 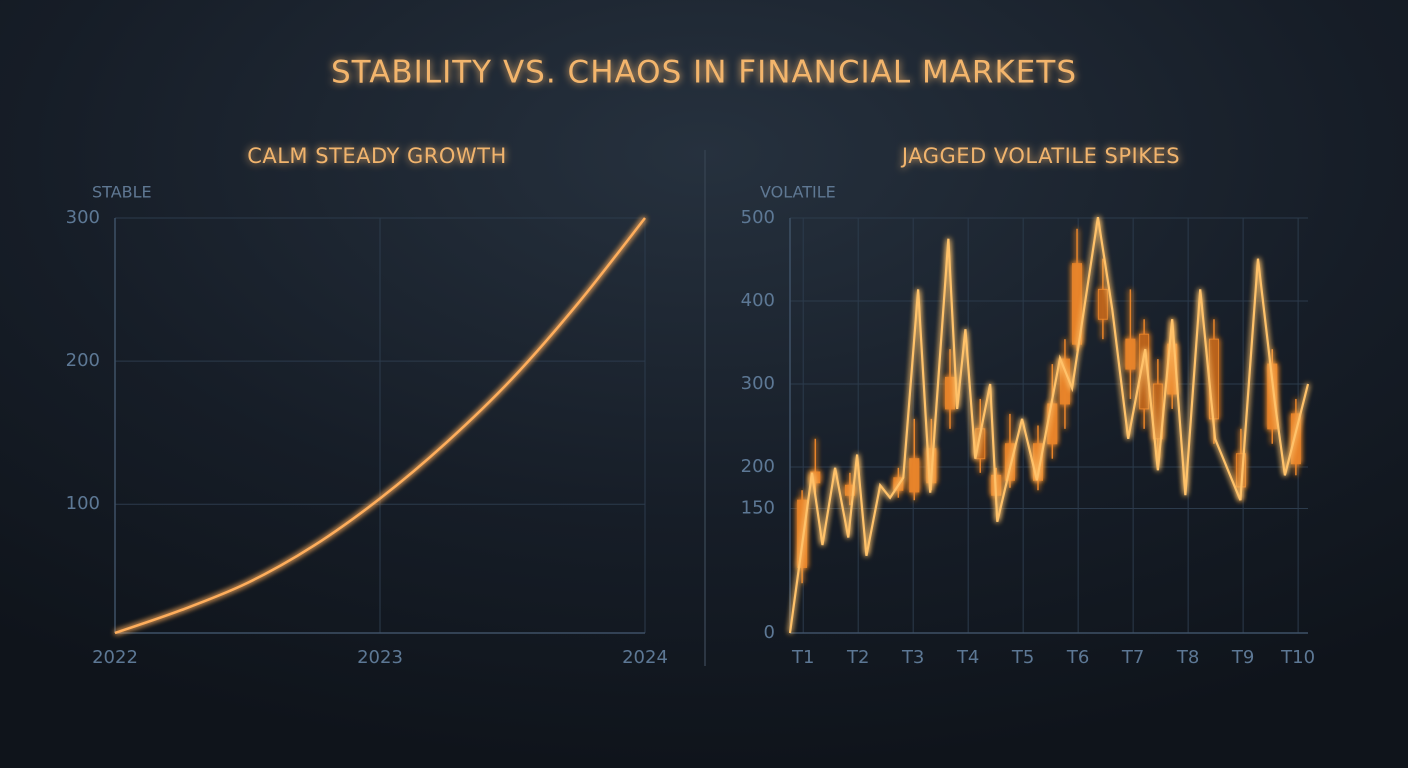 I want to click on x-tick-label: 2022, so click(x=115, y=657).